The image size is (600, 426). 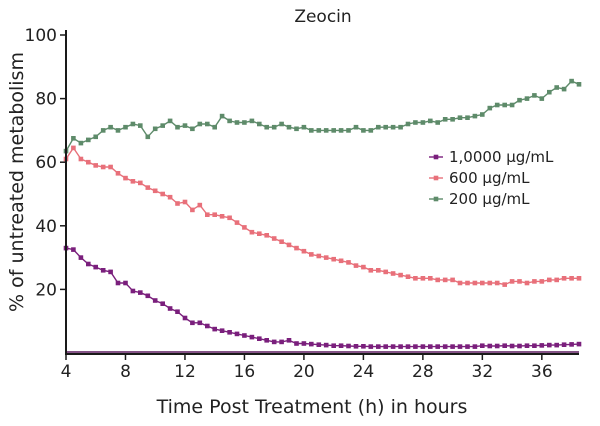 What do you see at coordinates (364, 372) in the screenshot?
I see `x-tick-label: 24` at bounding box center [364, 372].